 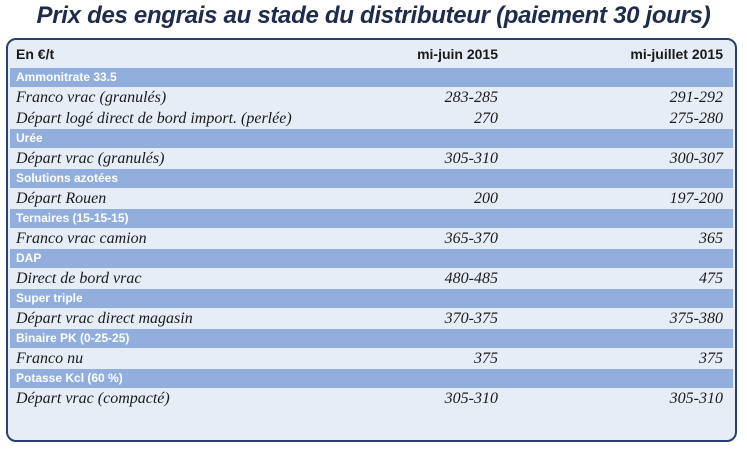 What do you see at coordinates (371, 218) in the screenshot?
I see `section-header-ternaires: Ternaires (15-15-15)` at bounding box center [371, 218].